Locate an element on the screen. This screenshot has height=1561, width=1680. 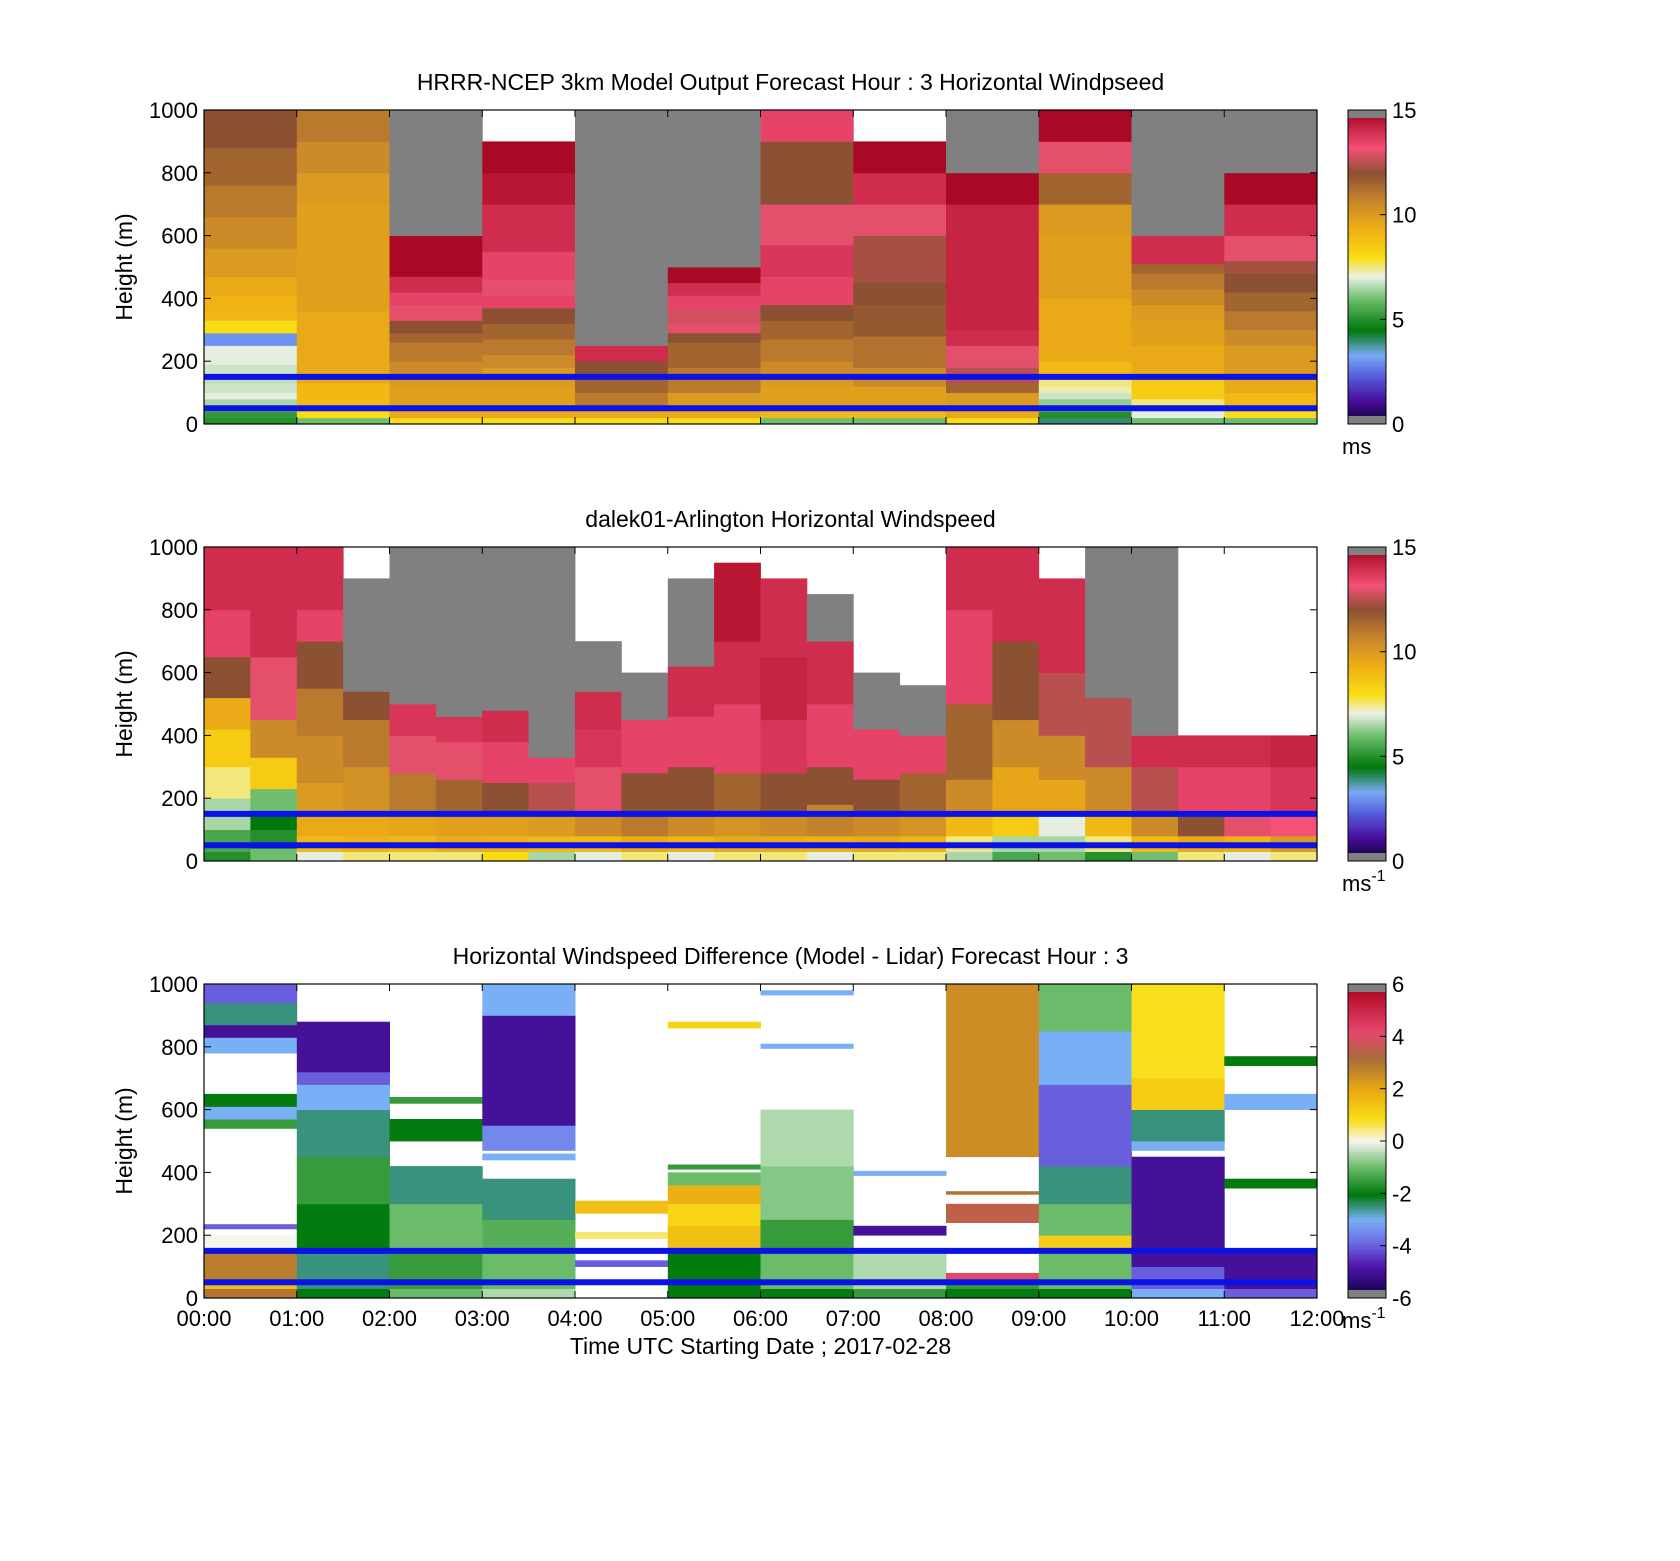
colorbar-units-superscript: -1 is located at coordinates (1378, 876).